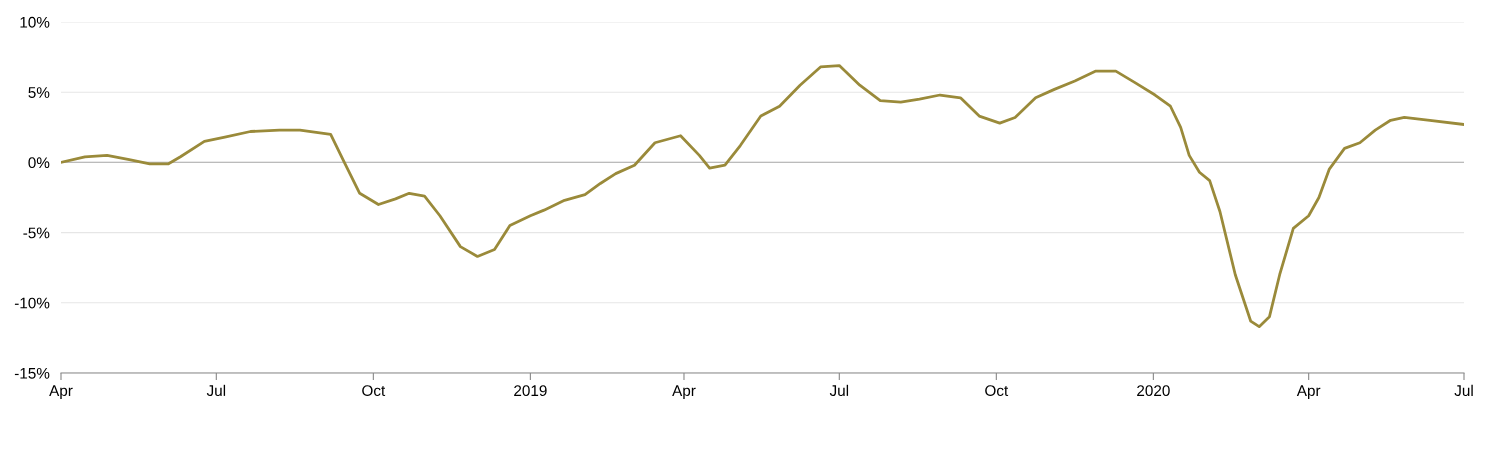 Image resolution: width=1487 pixels, height=453 pixels. I want to click on y-tick-label: -5%, so click(36, 233).